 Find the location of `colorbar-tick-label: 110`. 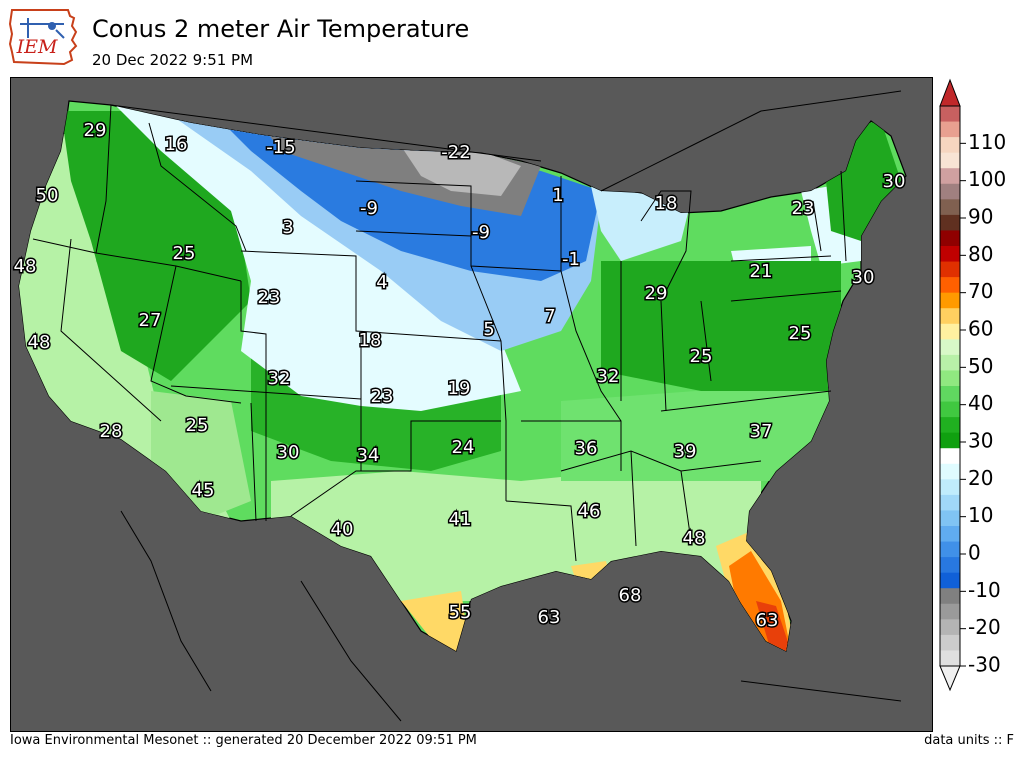

colorbar-tick-label: 110 is located at coordinates (987, 142).